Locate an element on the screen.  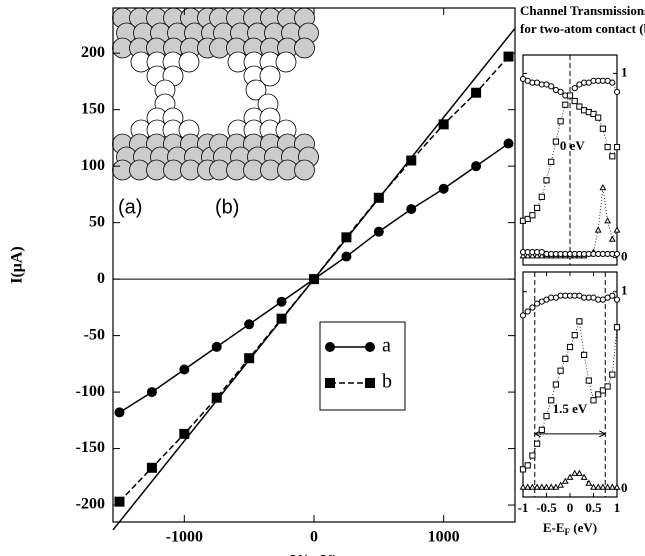
y-tick-label: -150 is located at coordinates (90, 447).